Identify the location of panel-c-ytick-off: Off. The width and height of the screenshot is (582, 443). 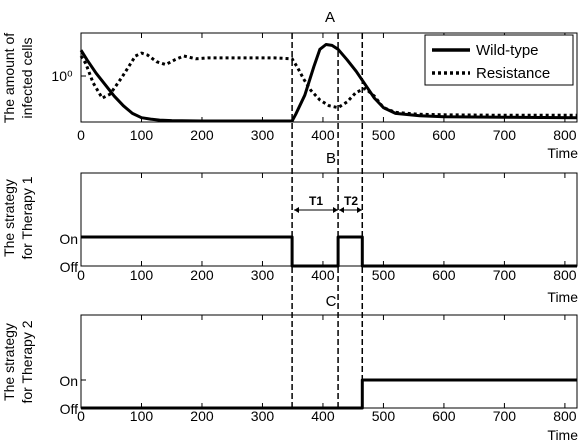
(69, 409).